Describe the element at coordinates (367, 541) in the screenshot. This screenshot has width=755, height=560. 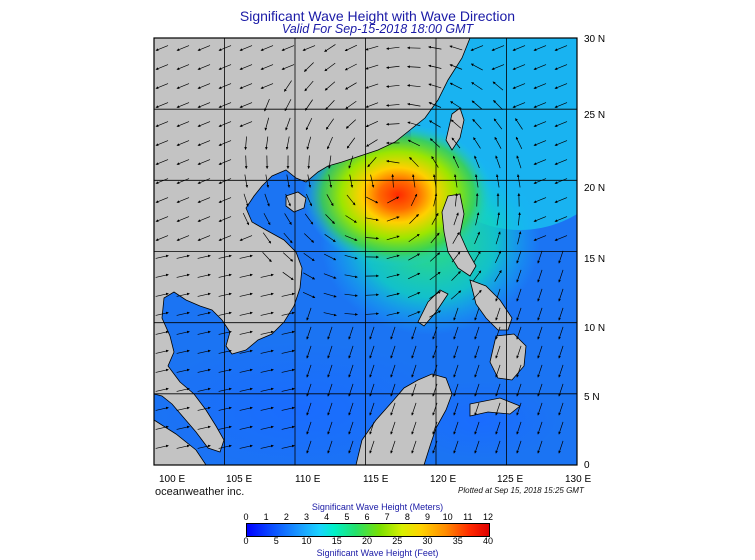
I see `colorbar-feet-tick: 20` at that location.